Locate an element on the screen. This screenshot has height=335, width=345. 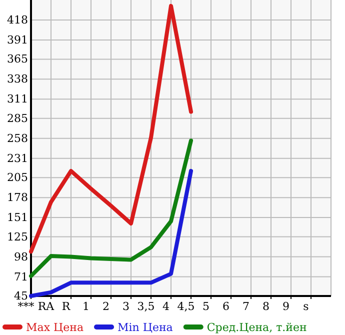
x-tick-label: 5 is located at coordinates (206, 306).